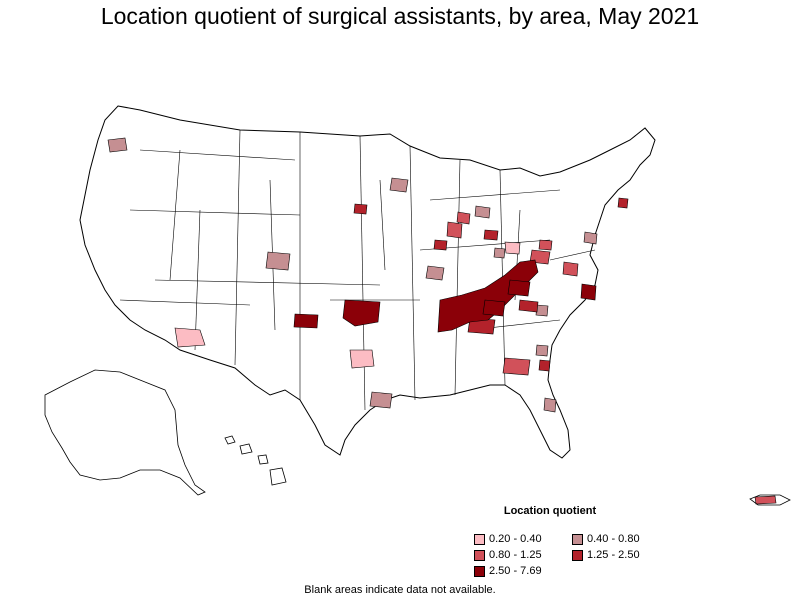  What do you see at coordinates (117, 145) in the screenshot?
I see `area-portland` at bounding box center [117, 145].